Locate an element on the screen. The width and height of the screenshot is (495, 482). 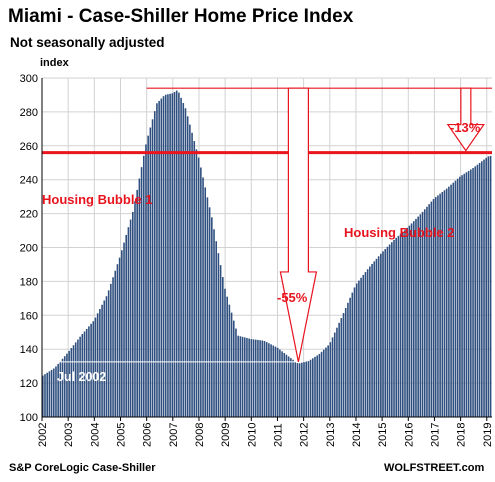
x-tick-label: 2003 is located at coordinates (69, 435).